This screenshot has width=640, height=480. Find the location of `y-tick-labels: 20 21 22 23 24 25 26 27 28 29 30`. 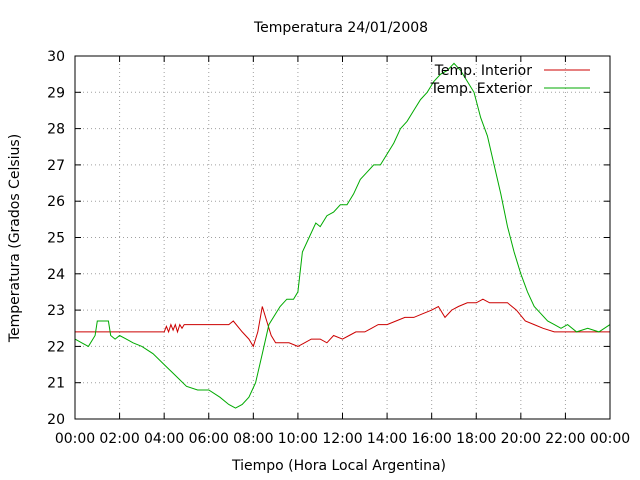

y-tick-labels: 20 21 22 23 24 25 26 27 28 29 30 is located at coordinates (56, 238).